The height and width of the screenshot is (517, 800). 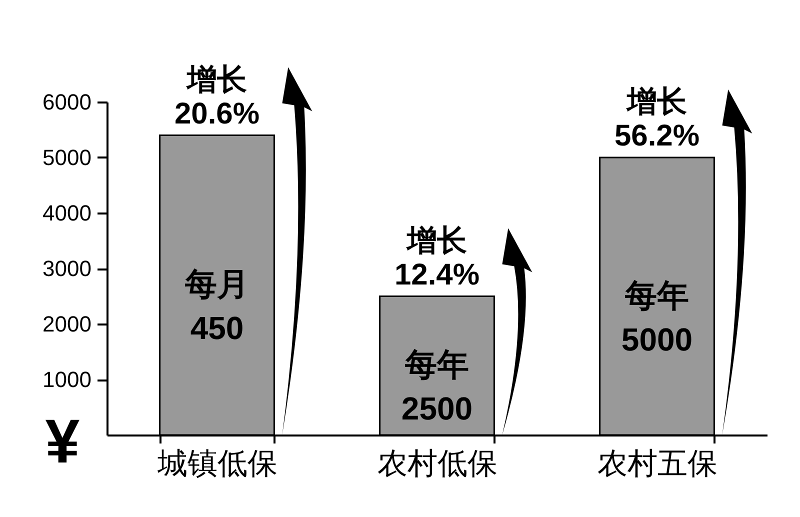 I want to click on x-tick-label: 农村五保, so click(x=658, y=464).